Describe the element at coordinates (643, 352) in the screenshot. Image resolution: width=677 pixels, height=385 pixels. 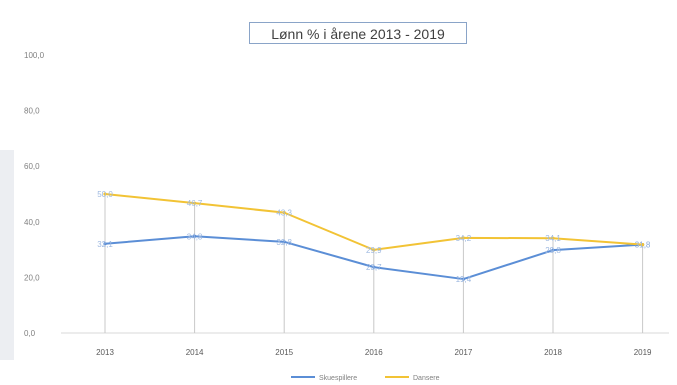
I see `x-tick-label: 2019` at that location.